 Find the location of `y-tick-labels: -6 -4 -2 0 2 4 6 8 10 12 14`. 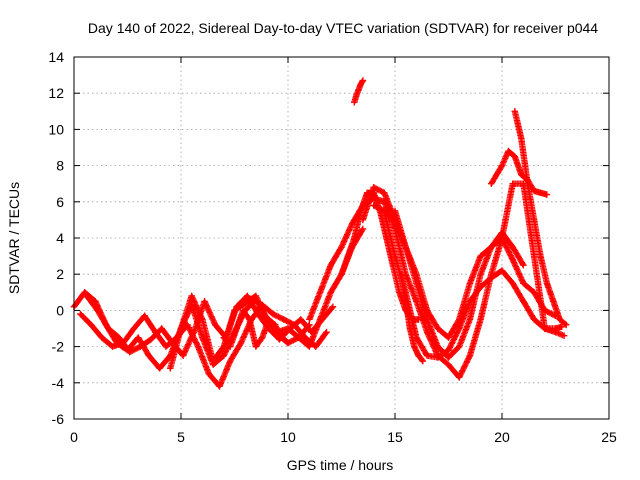

y-tick-labels: -6 -4 -2 0 2 4 6 8 10 12 14 is located at coordinates (56, 238).